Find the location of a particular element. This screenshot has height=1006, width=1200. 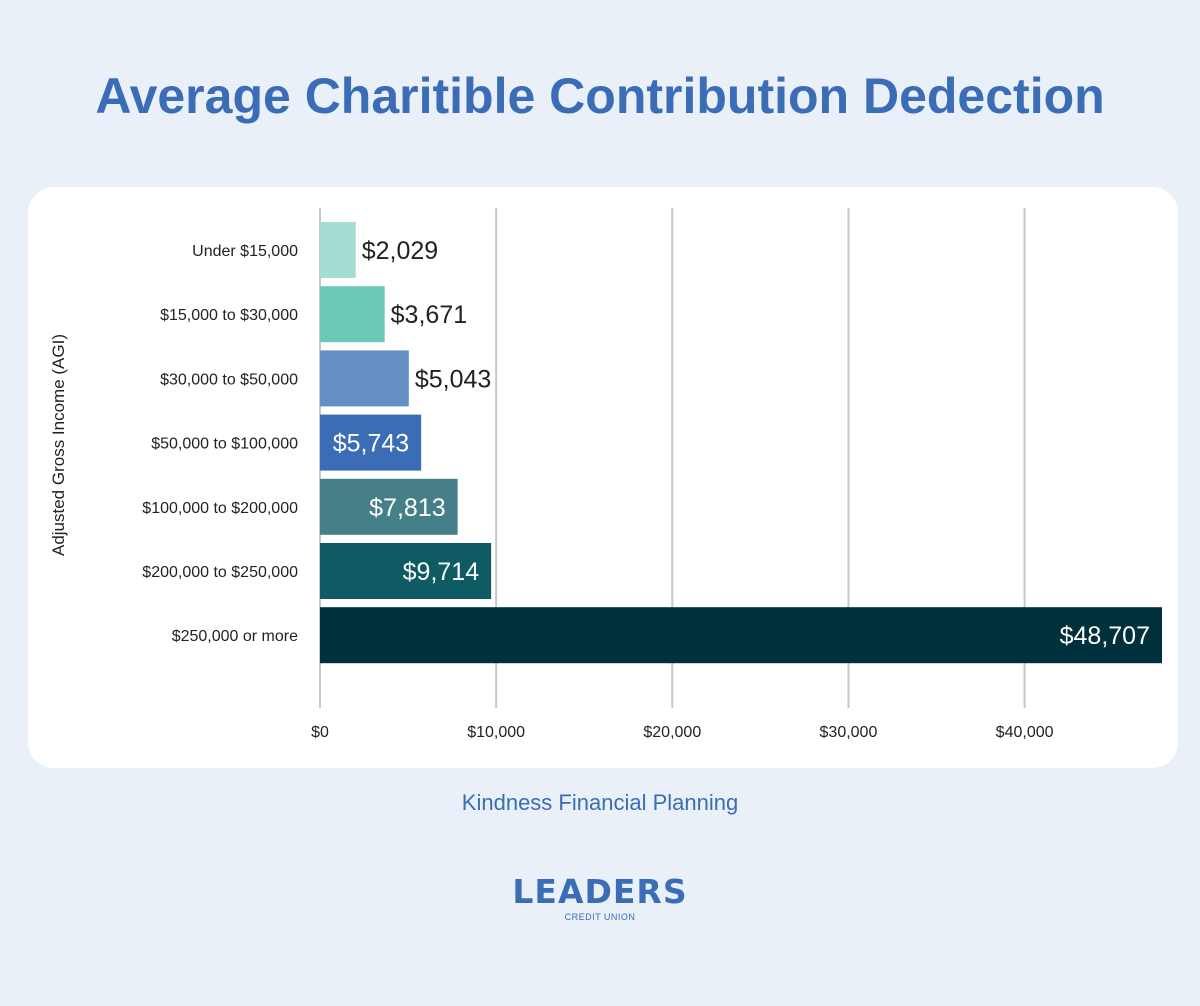

logo-name: LEADERS is located at coordinates (600, 891).